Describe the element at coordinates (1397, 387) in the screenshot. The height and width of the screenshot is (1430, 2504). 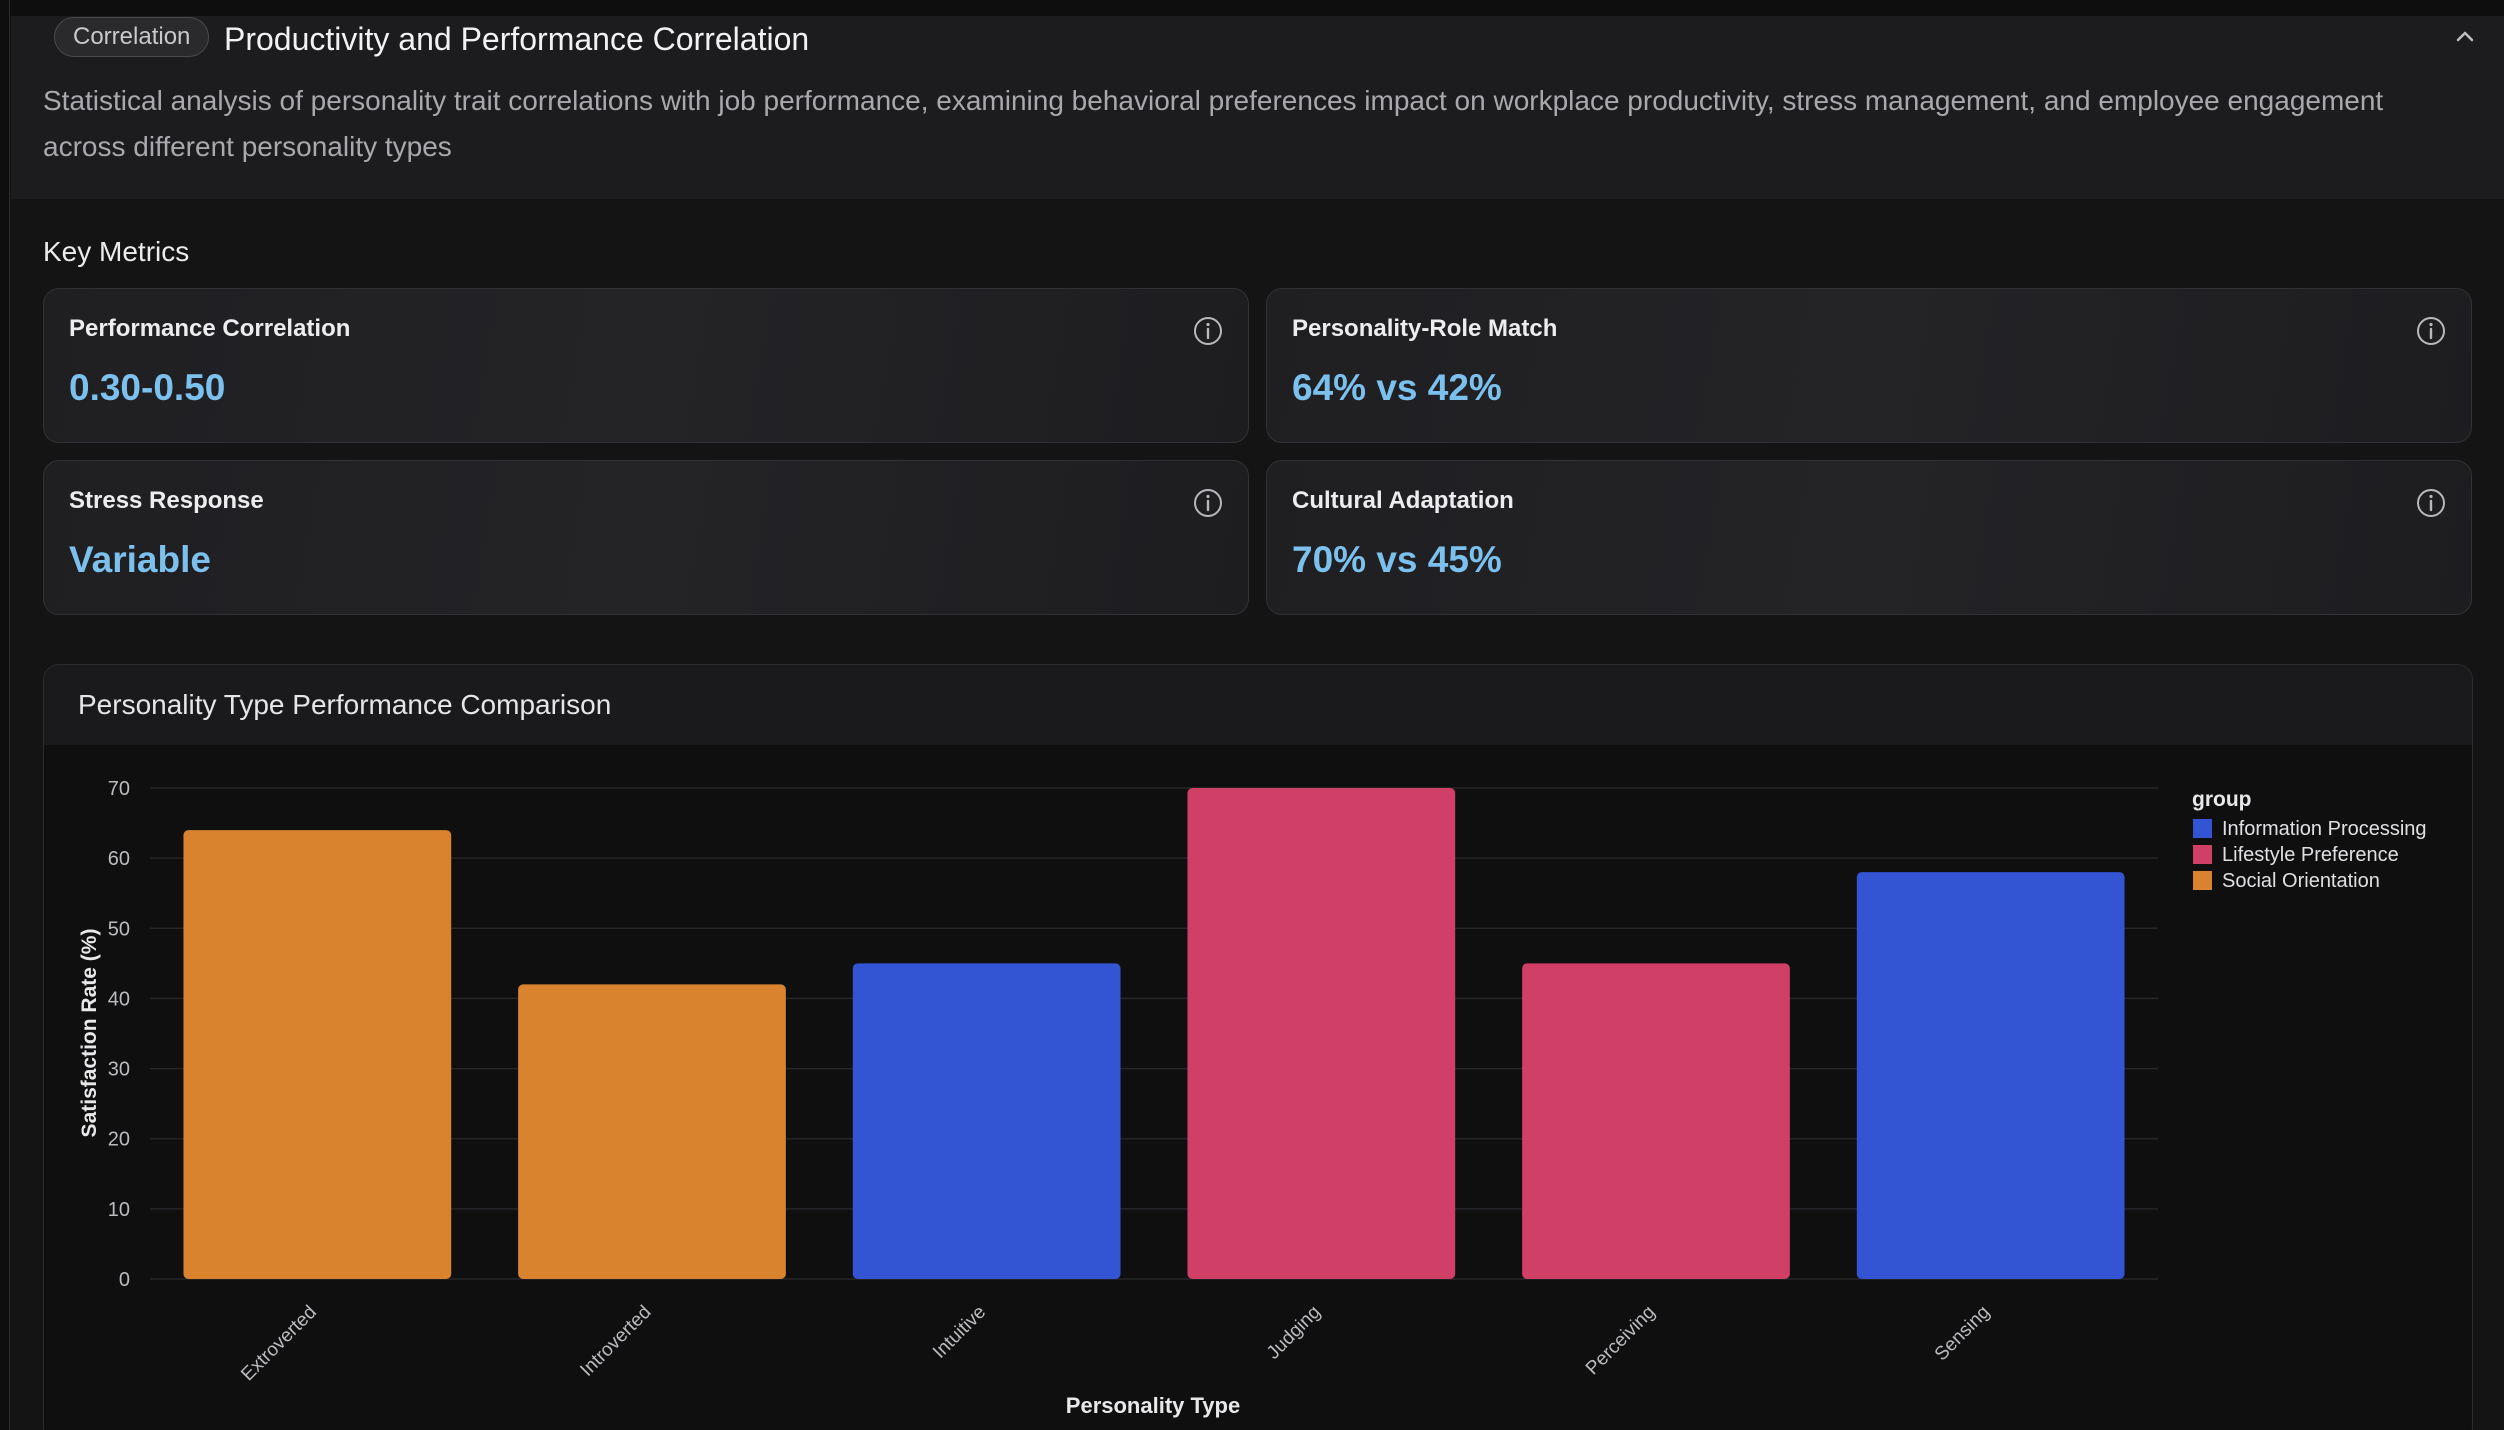
I see `metric-value: 64% vs 42%` at that location.